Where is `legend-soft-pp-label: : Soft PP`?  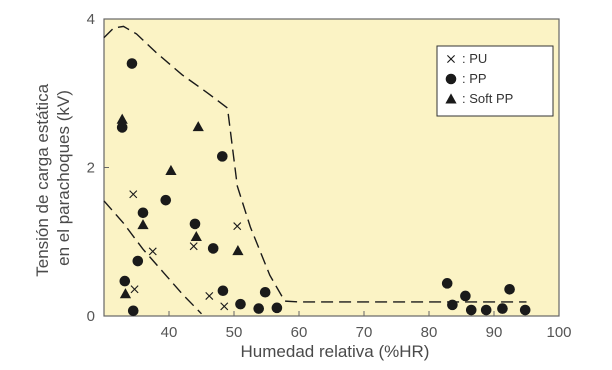
legend-soft-pp-label: : Soft PP is located at coordinates (487, 98).